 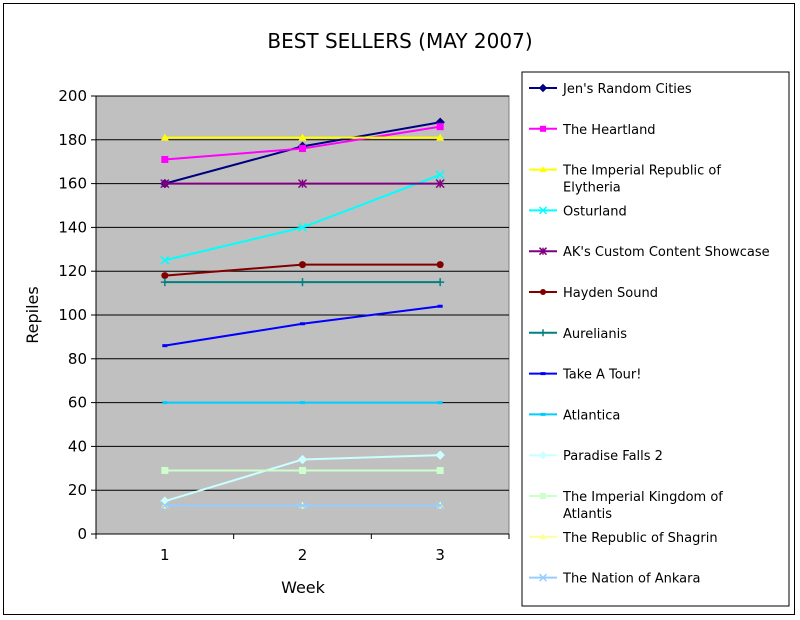 I want to click on legend-label: The Heartland, so click(x=609, y=130).